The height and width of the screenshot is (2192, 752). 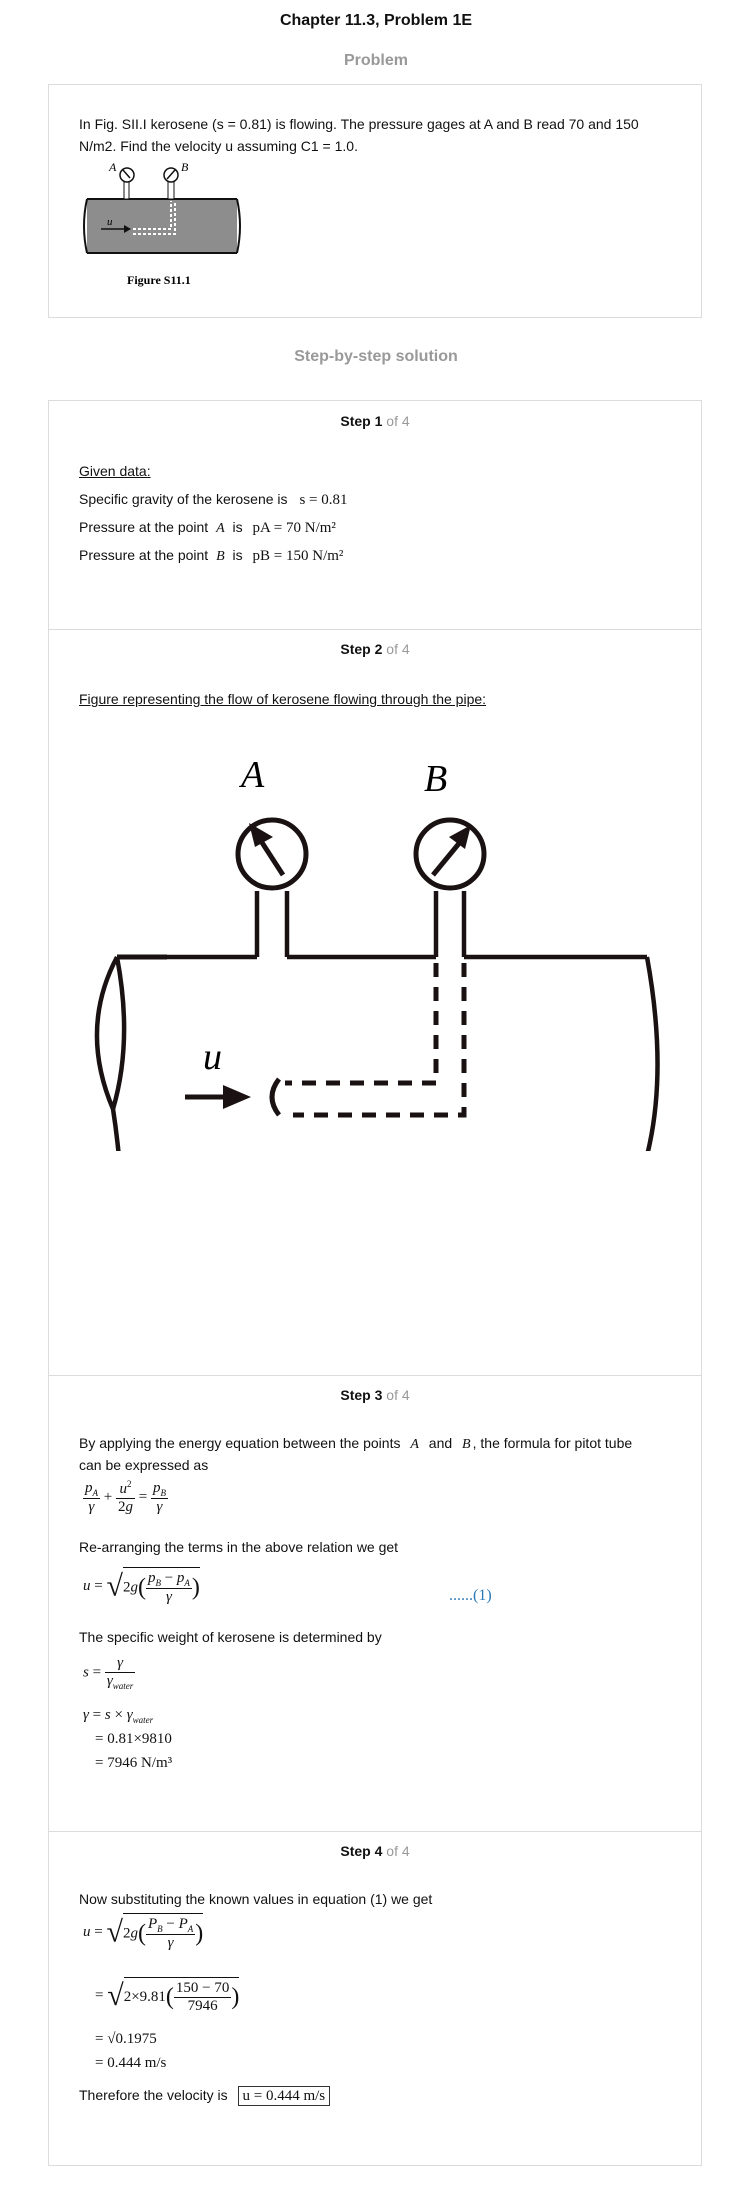 I want to click on and-word: and, so click(x=440, y=1443).